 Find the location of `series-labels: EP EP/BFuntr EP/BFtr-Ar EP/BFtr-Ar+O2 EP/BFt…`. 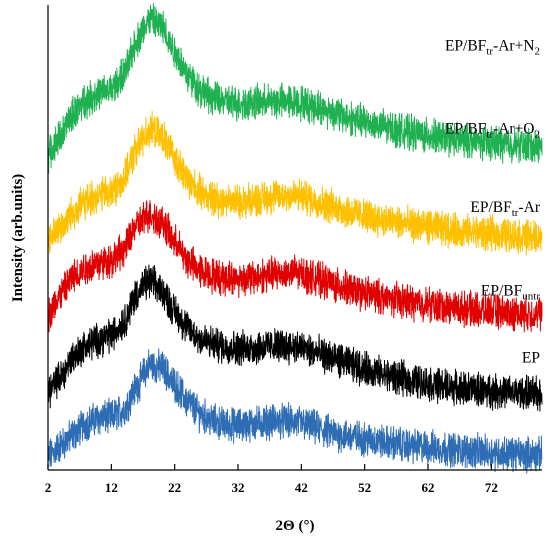

series-labels: EP EP/BFuntr EP/BFtr-Ar EP/BFtr-Ar+O2 EP/BFt… is located at coordinates (493, 202).